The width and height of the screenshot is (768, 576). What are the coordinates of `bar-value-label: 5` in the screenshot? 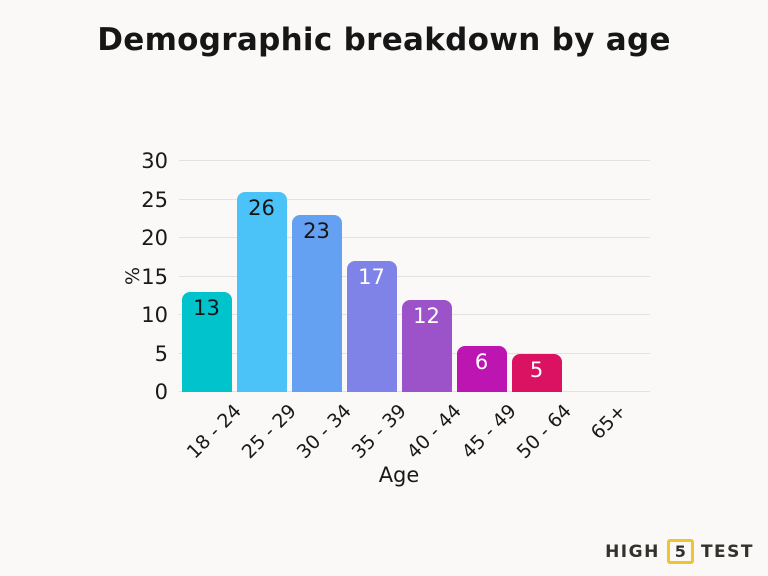 It's located at (536, 369).